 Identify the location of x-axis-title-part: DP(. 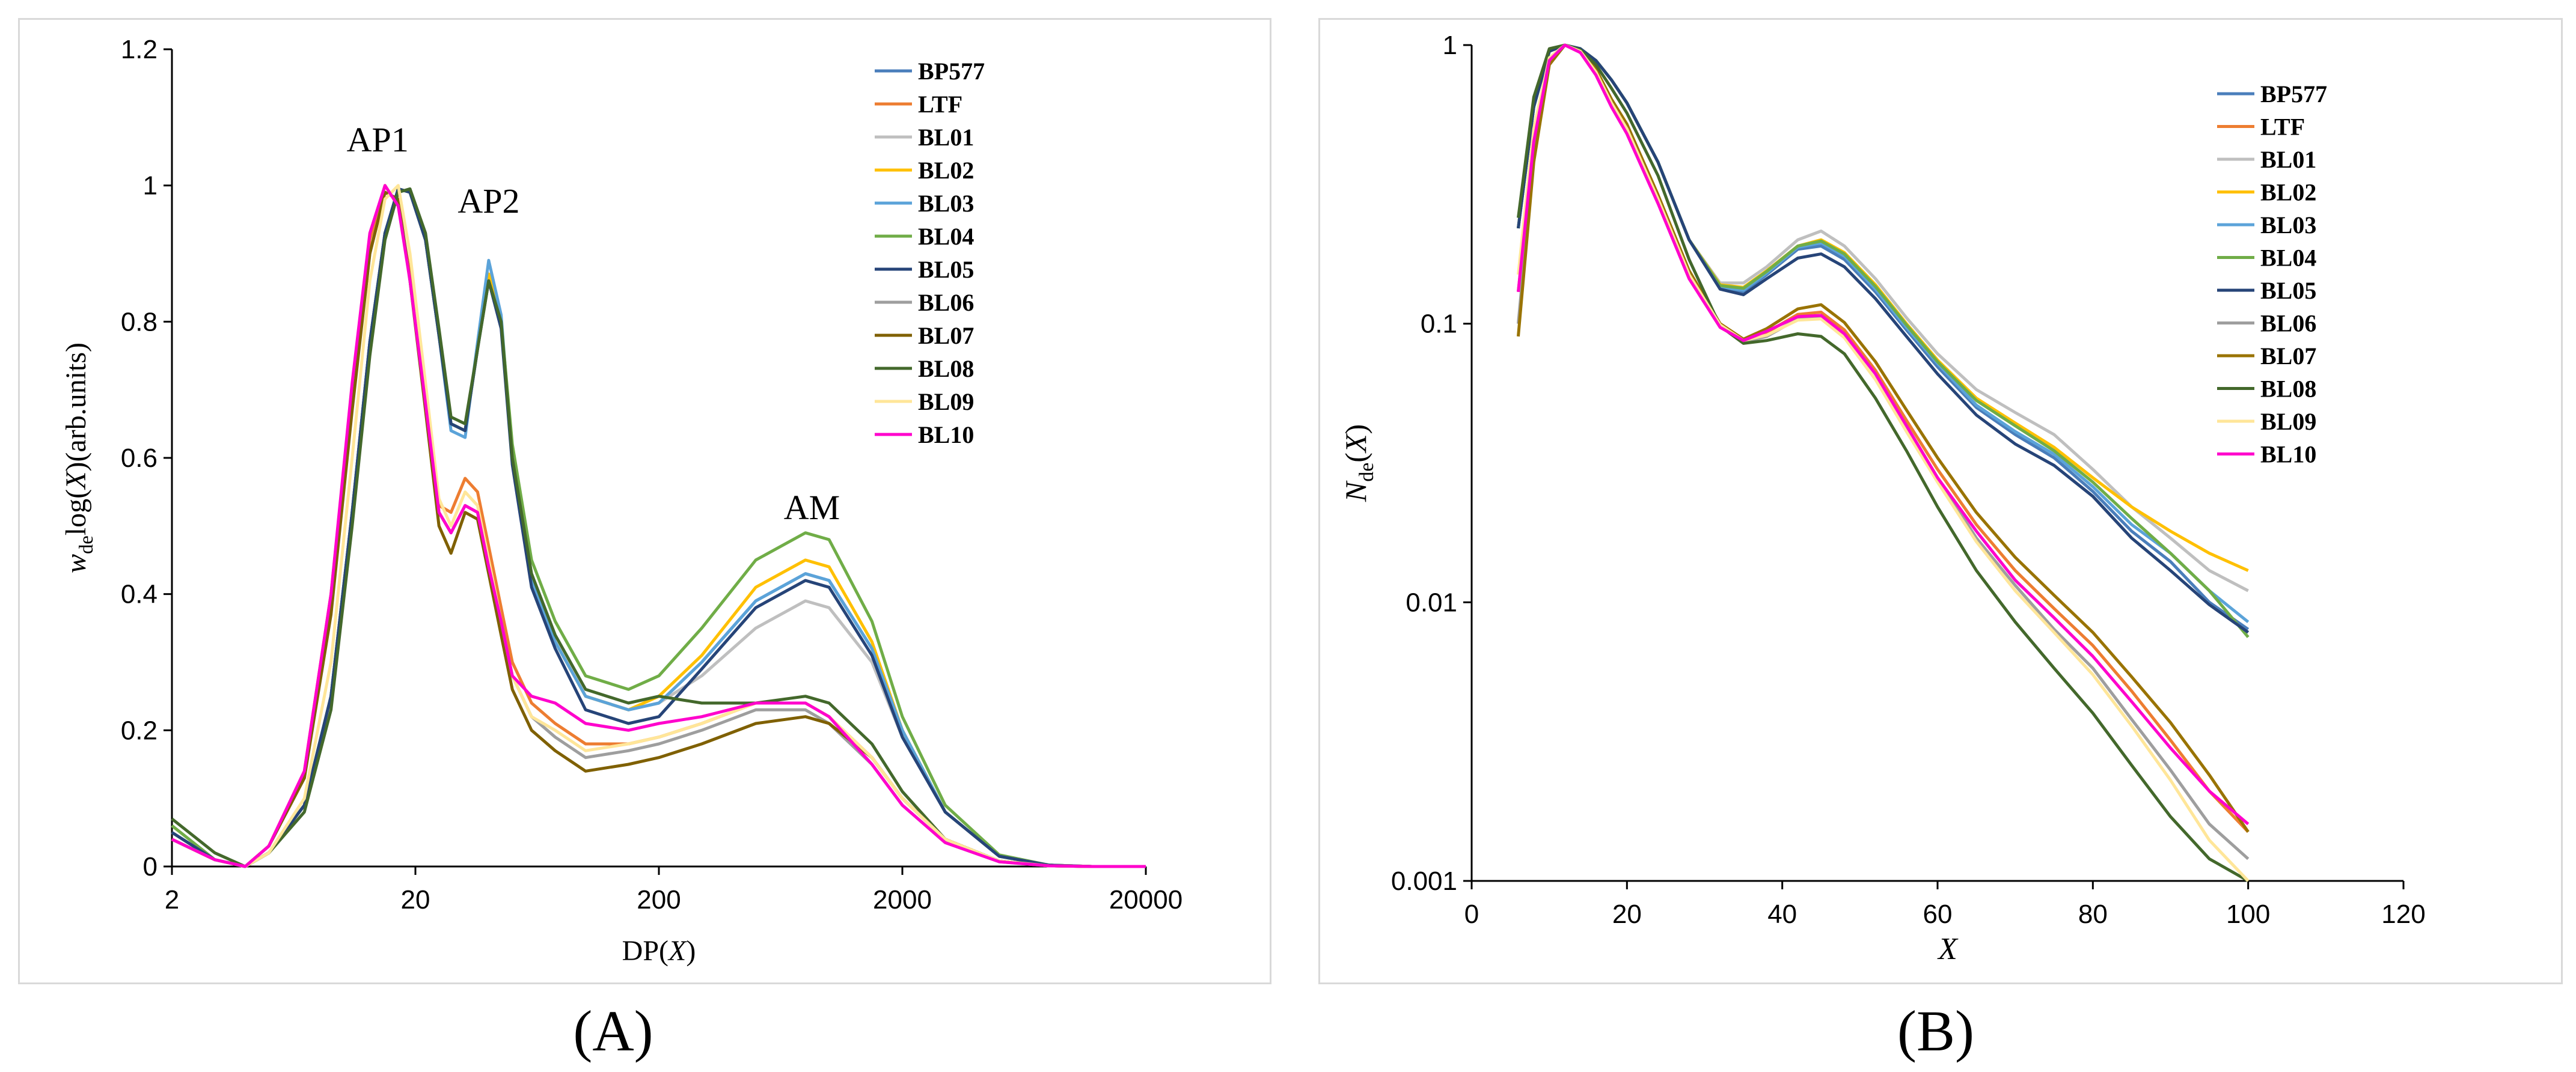
(645, 951).